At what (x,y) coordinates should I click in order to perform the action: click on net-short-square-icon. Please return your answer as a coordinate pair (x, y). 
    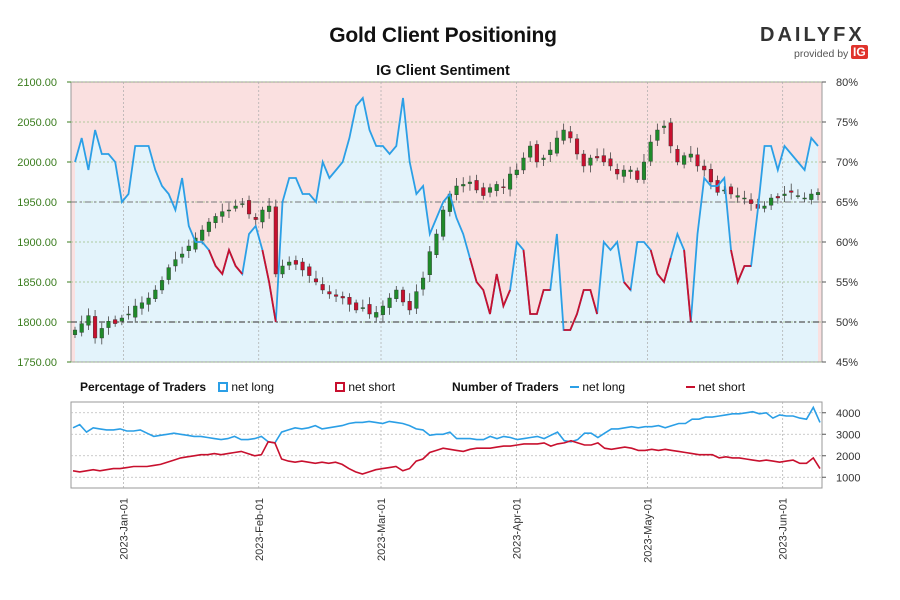
    Looking at the image, I should click on (340, 387).